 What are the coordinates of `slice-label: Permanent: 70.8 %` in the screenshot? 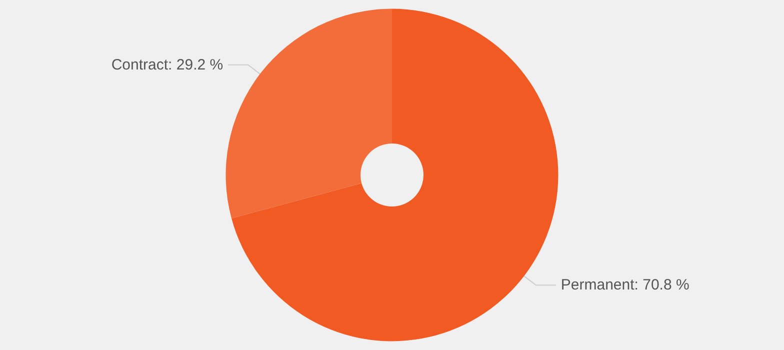 It's located at (625, 285).